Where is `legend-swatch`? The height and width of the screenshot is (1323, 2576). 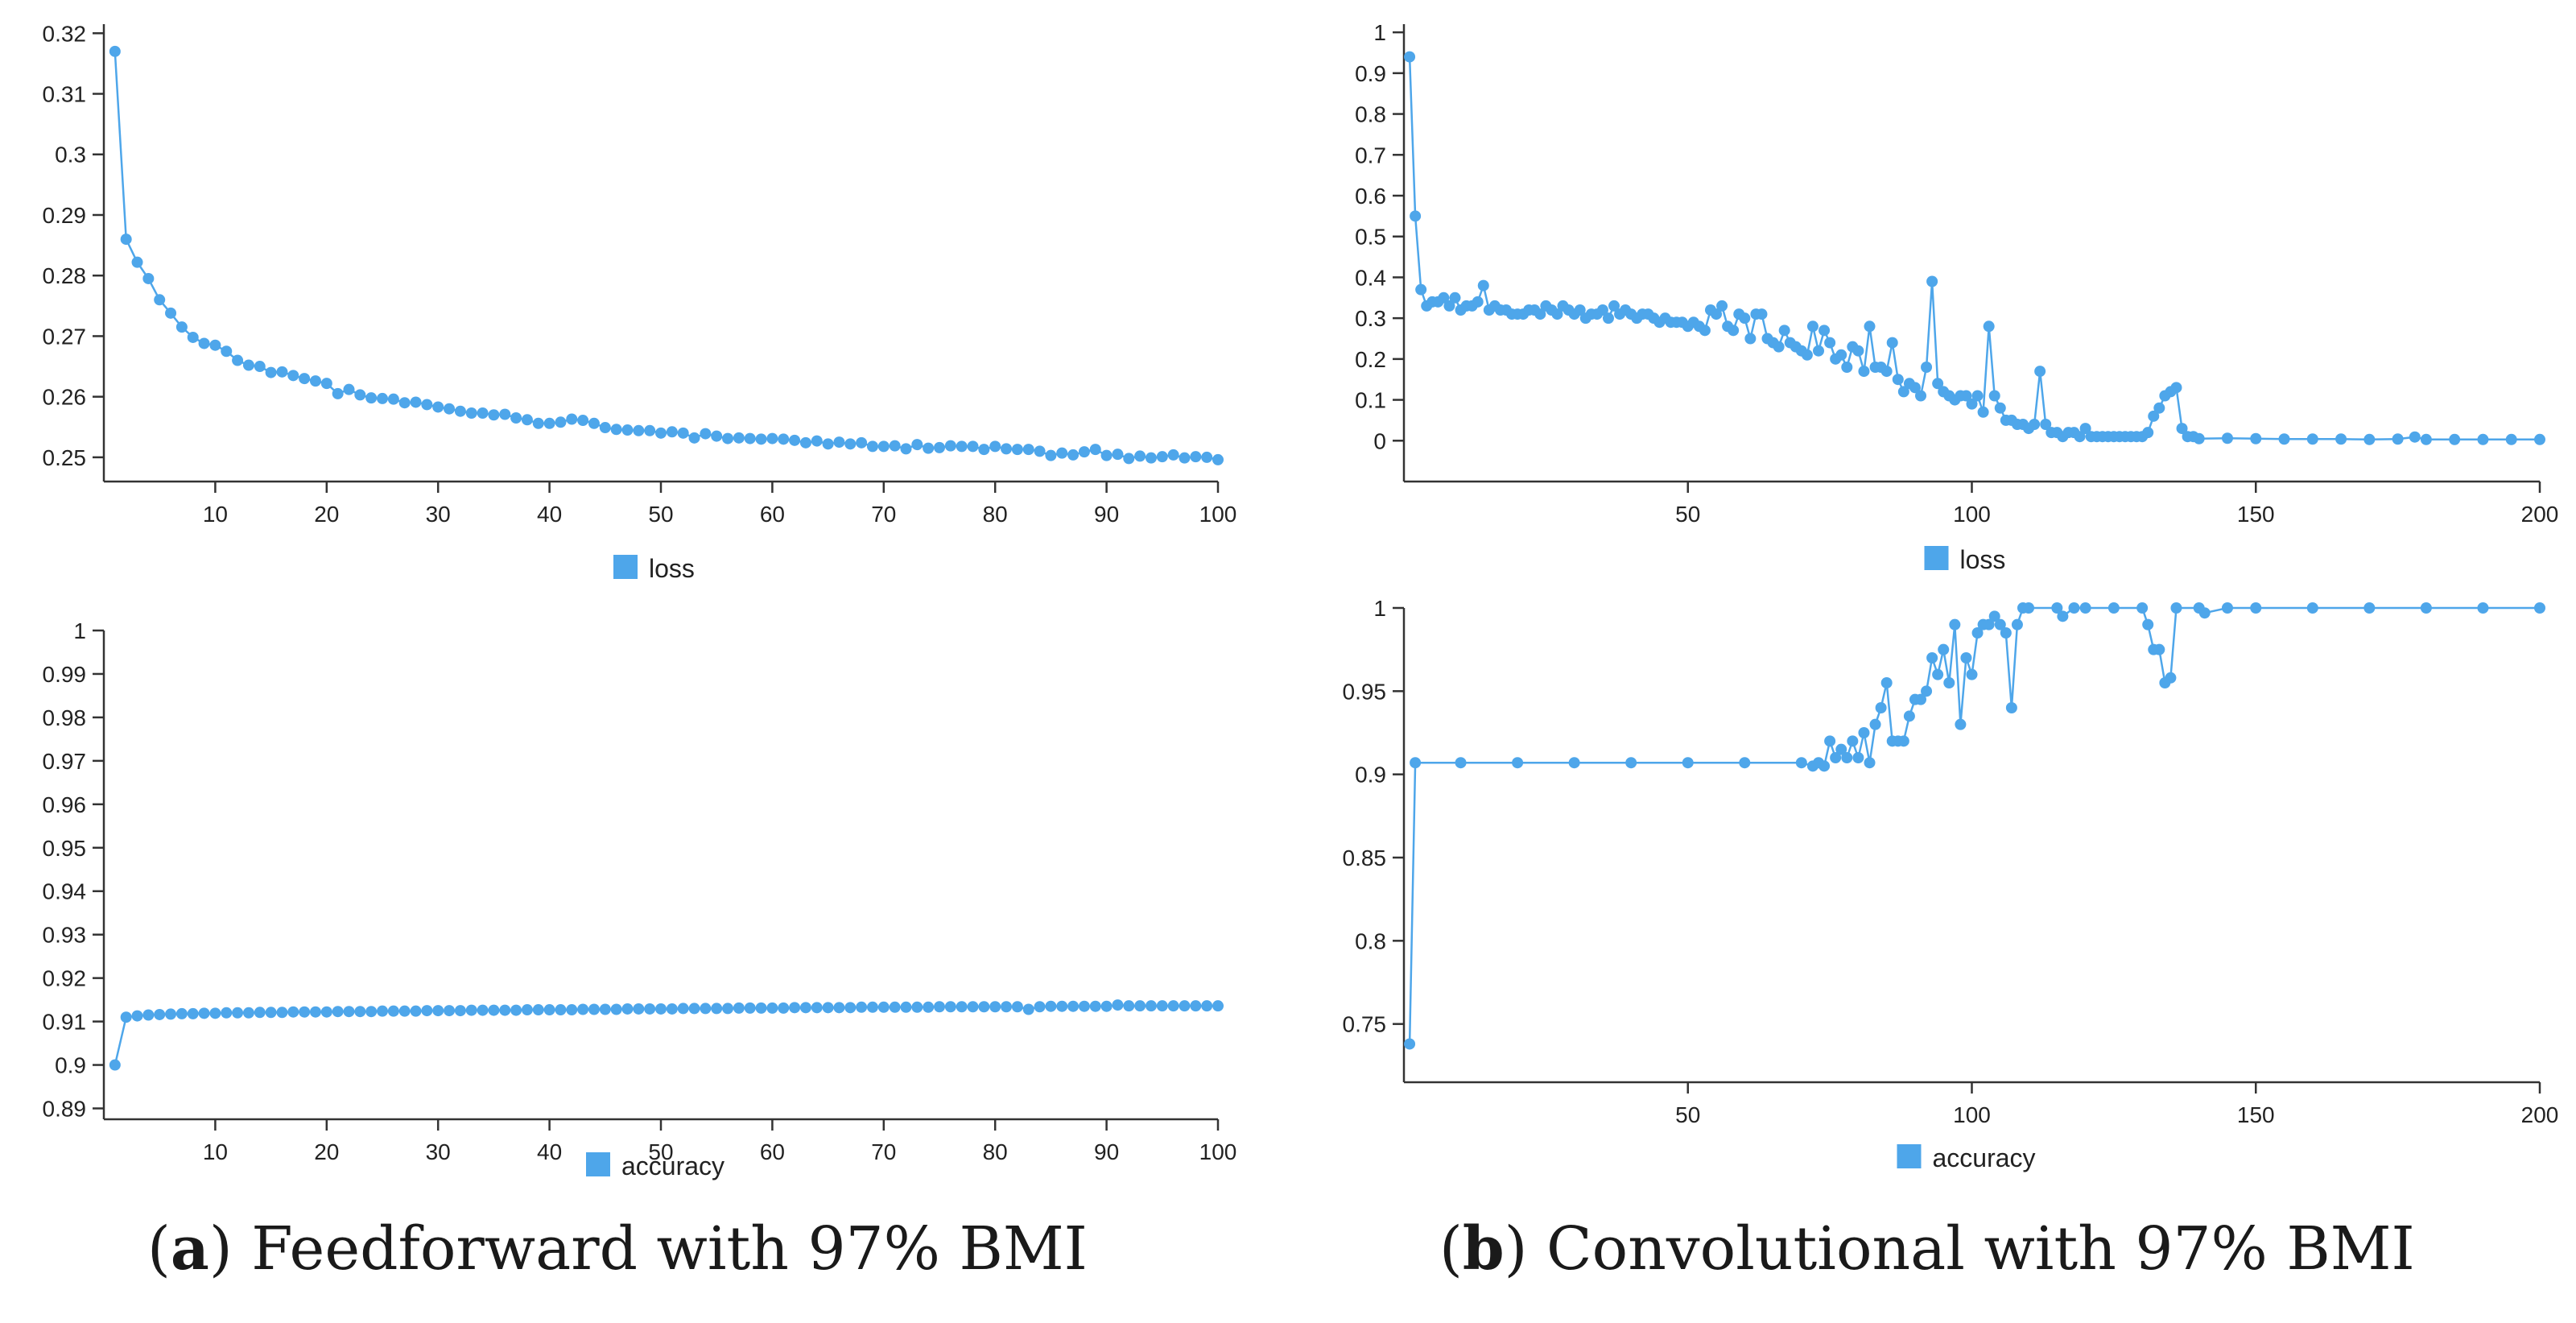 legend-swatch is located at coordinates (598, 1164).